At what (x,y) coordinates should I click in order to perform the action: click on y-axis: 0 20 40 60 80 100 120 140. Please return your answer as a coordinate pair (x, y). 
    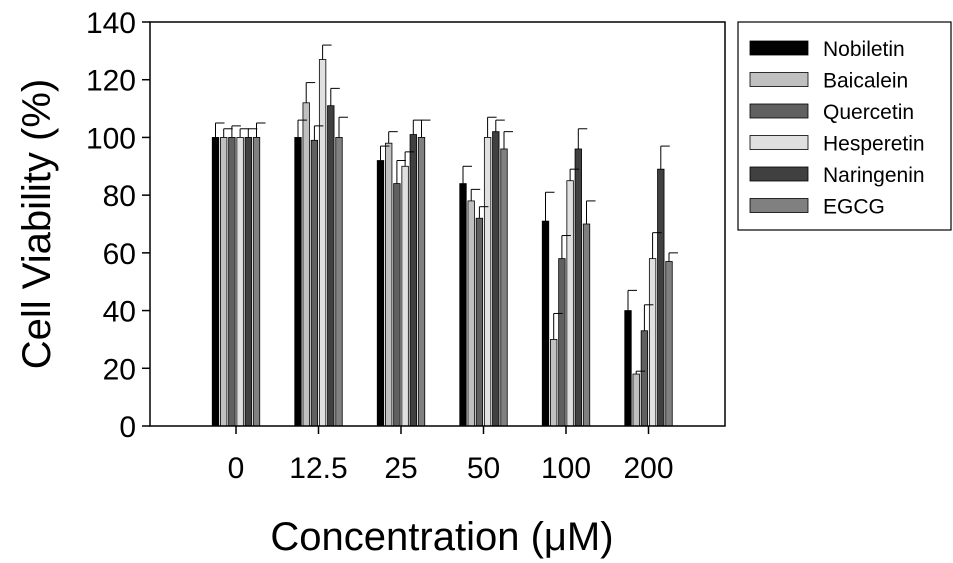
    Looking at the image, I should click on (118, 225).